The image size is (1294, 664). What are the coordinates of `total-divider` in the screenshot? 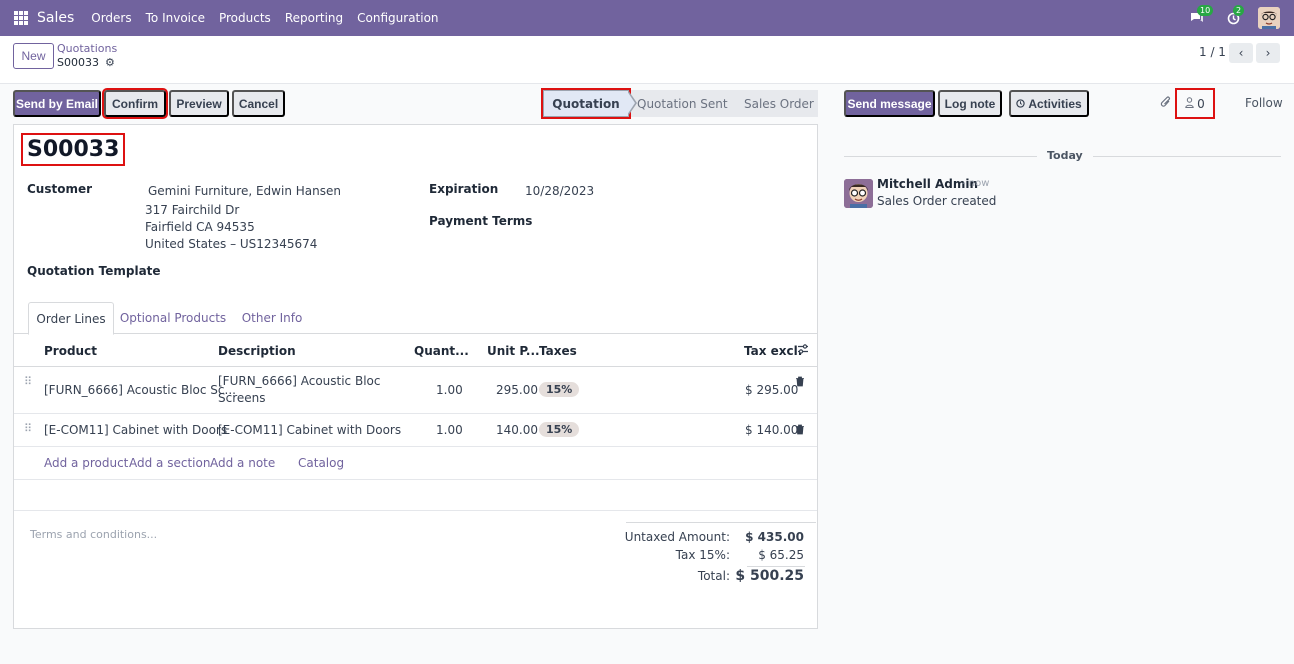 It's located at (776, 566).